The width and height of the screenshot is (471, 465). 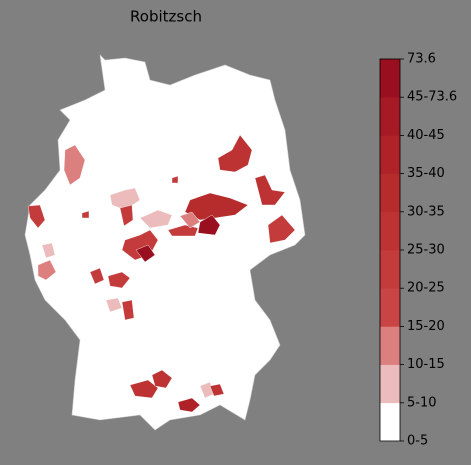 I want to click on map-title: Robitzsch, so click(x=166, y=17).